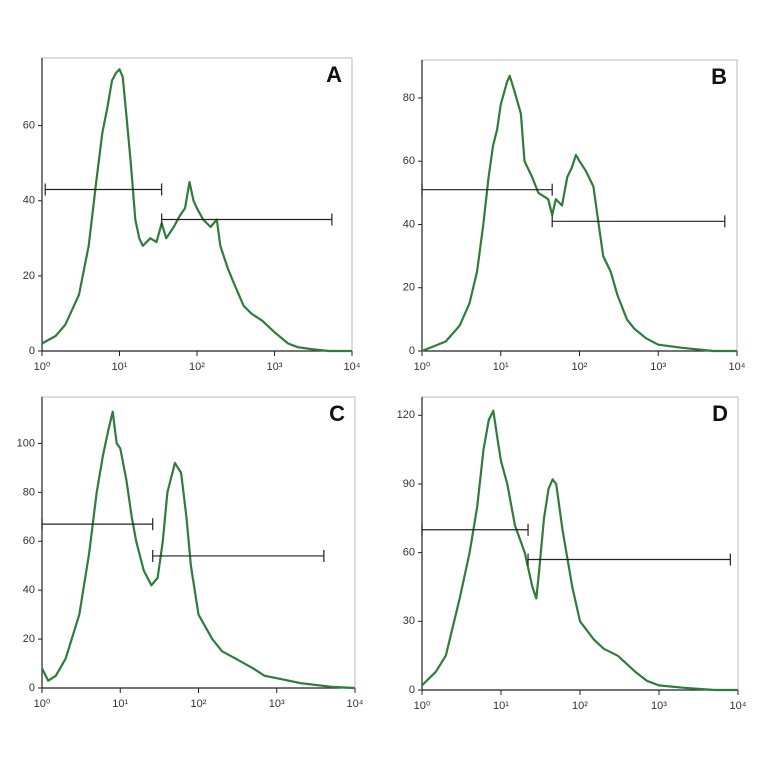 The image size is (764, 764). I want to click on panel-label: C, so click(337, 413).